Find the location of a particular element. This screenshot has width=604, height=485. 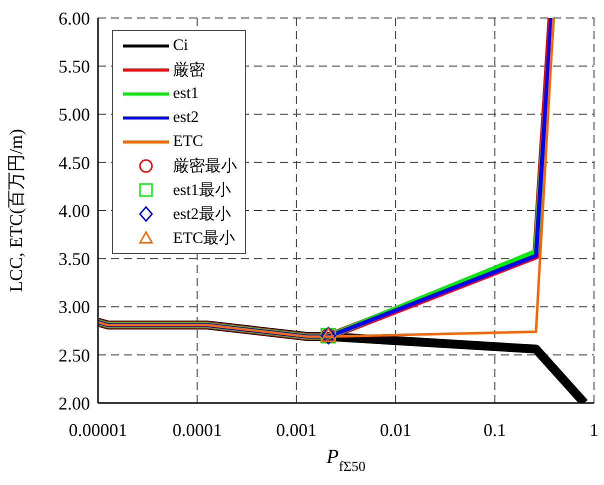

legend-label: ETC is located at coordinates (188, 142).